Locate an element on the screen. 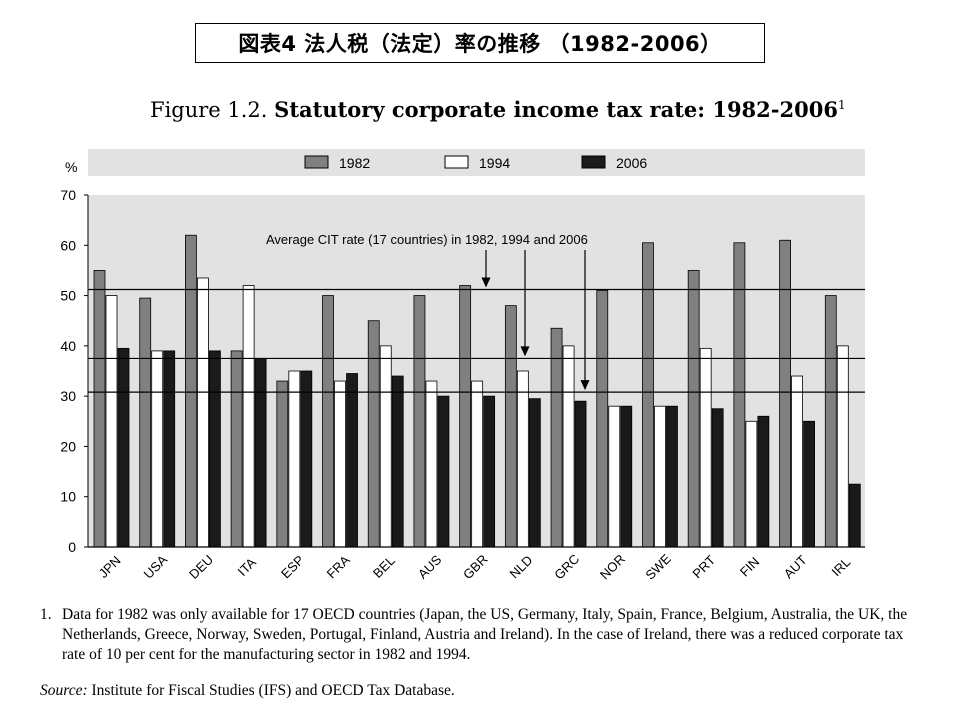 The width and height of the screenshot is (960, 720). bar-PRT-1982 is located at coordinates (693, 409).